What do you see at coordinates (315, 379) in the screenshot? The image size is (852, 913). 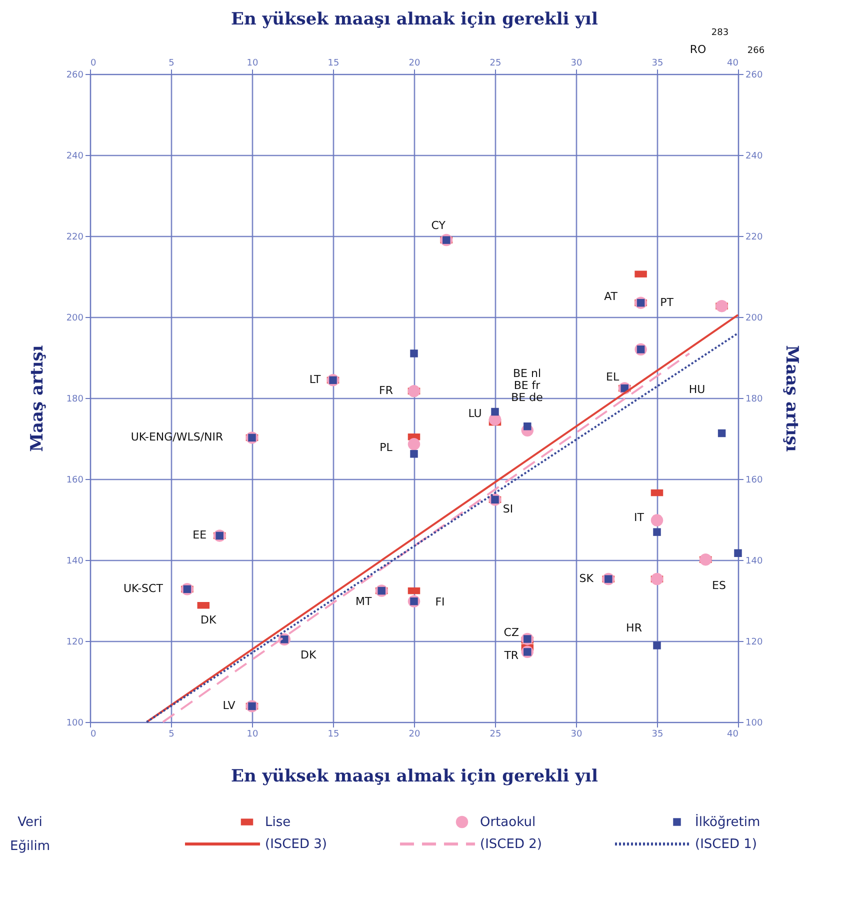 I see `annotation: LT` at bounding box center [315, 379].